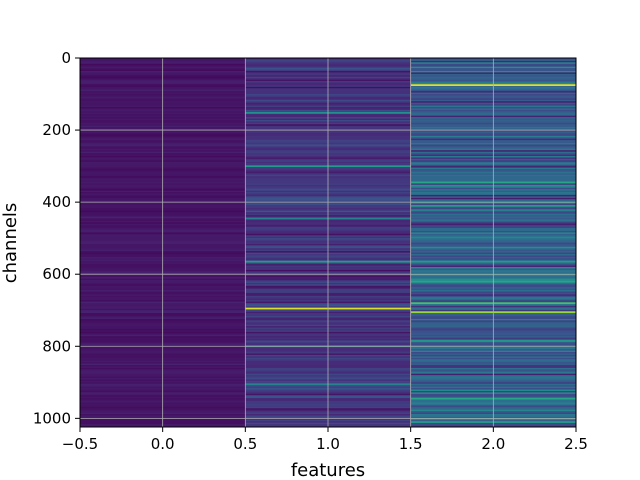  What do you see at coordinates (56, 238) in the screenshot?
I see `y-axis-ticks: 0 200 400 600 800 1000` at bounding box center [56, 238].